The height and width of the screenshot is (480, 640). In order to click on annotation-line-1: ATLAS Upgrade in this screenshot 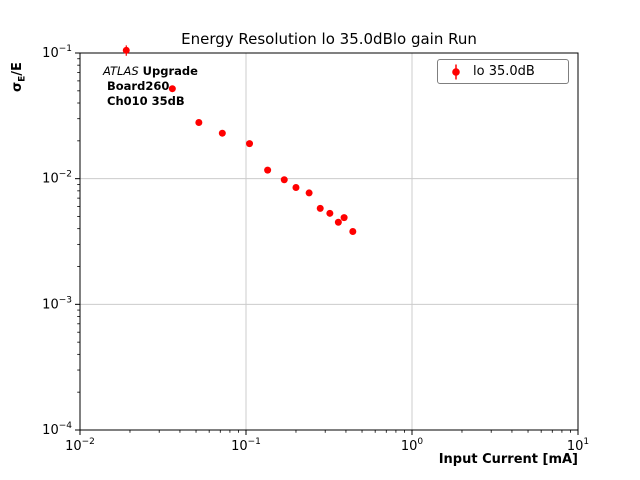, I will do `click(150, 71)`.